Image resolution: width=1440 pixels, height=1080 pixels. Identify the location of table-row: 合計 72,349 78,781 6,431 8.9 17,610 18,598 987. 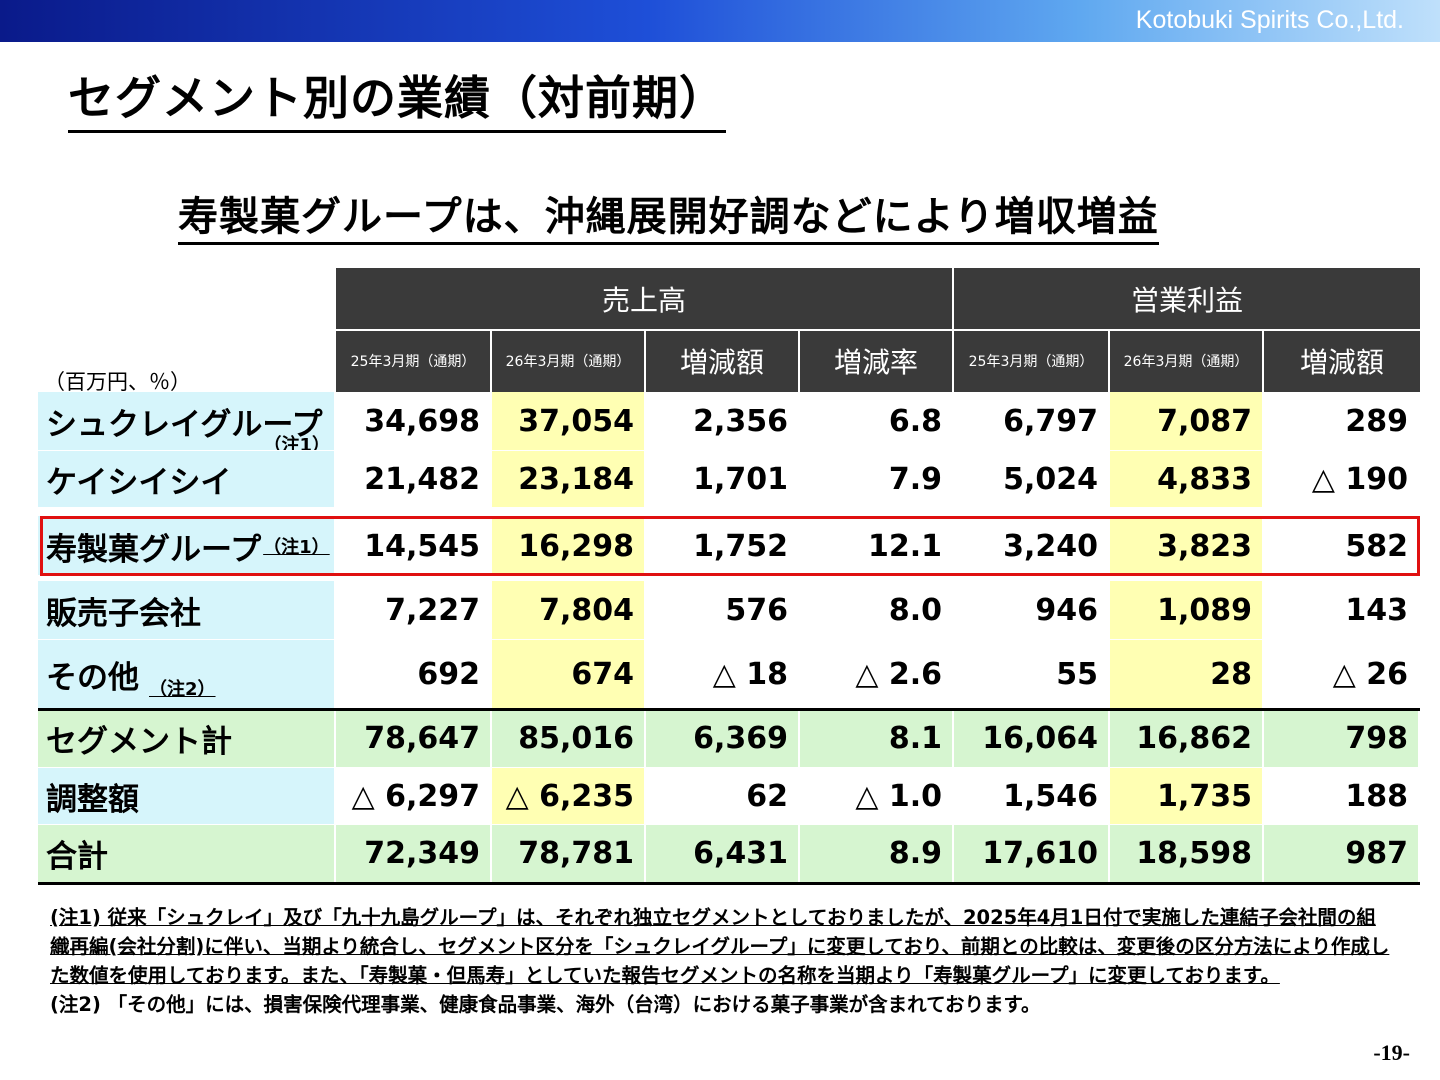
(729, 853).